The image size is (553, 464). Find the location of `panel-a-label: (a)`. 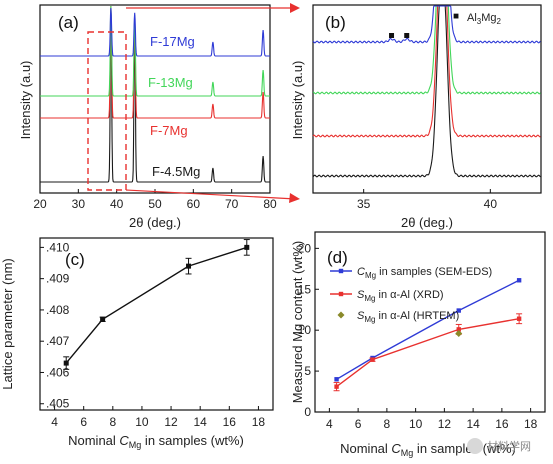

panel-a-label: (a) is located at coordinates (68, 22).